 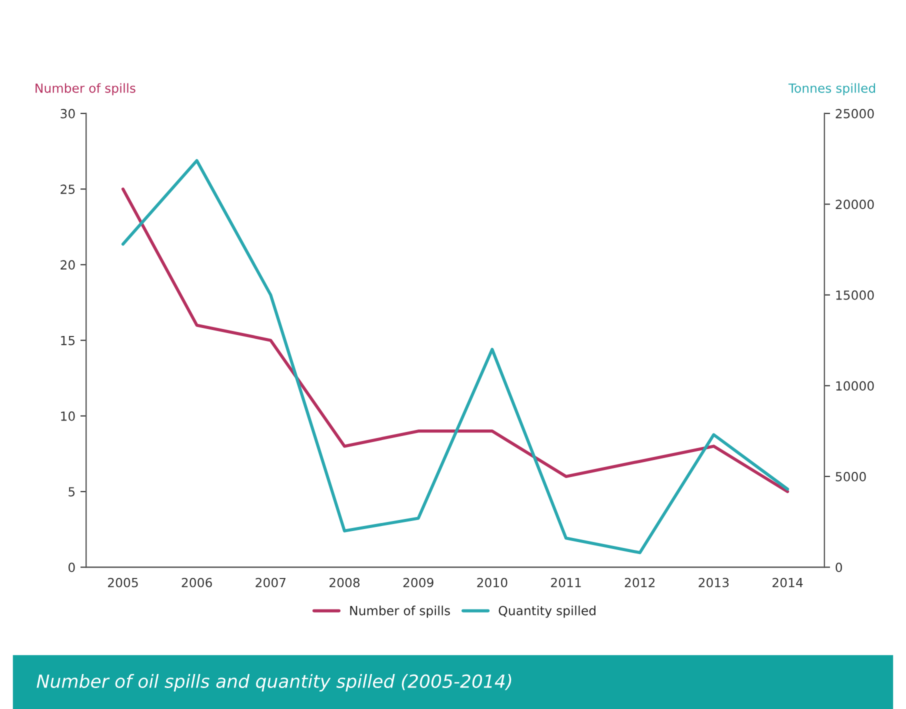 I want to click on y-tick-label: 10, so click(x=68, y=416).